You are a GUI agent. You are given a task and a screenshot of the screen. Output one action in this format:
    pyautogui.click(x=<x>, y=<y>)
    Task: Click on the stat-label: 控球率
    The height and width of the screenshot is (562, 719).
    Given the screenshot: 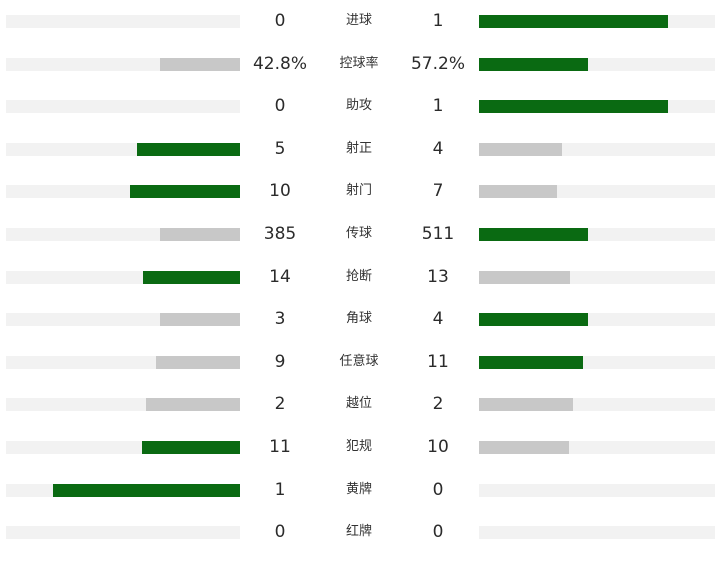 What is the action you would take?
    pyautogui.click(x=359, y=63)
    